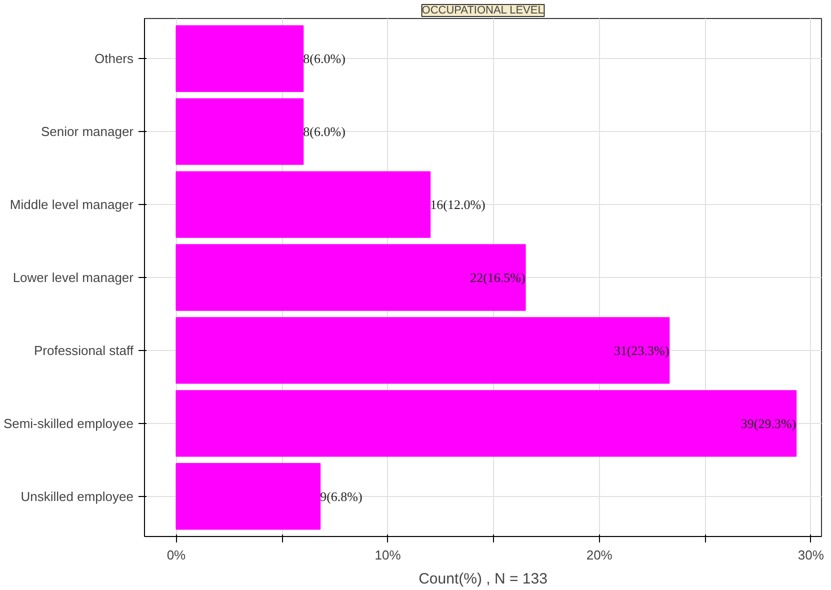 Image resolution: width=831 pixels, height=590 pixels. I want to click on y-tick-label: Professional staff, so click(84, 350).